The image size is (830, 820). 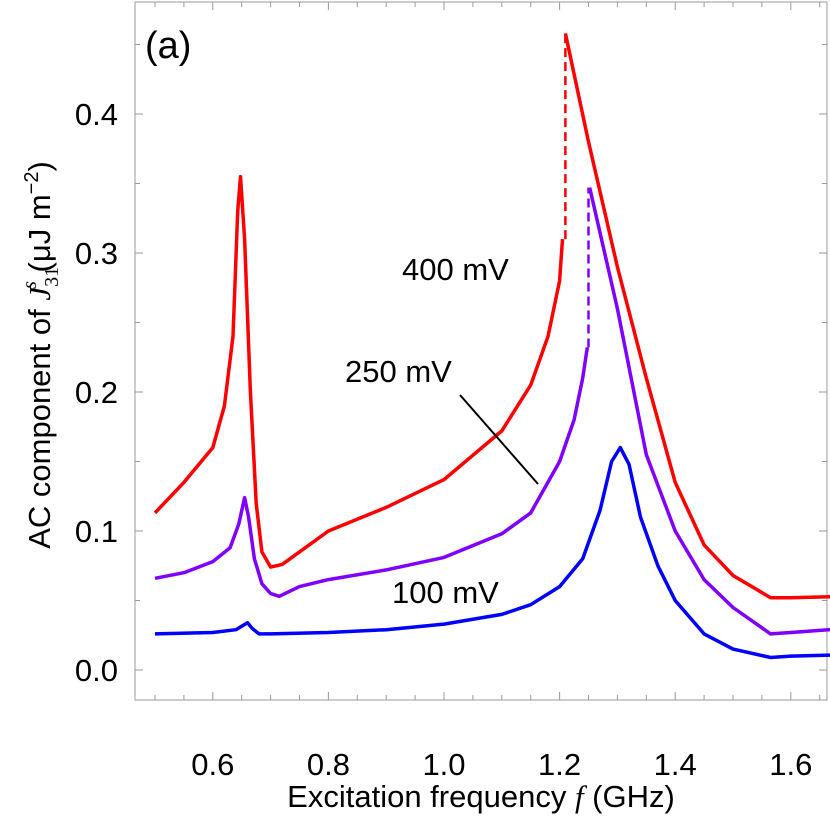 What do you see at coordinates (675, 764) in the screenshot?
I see `x-tick-label: 1.4` at bounding box center [675, 764].